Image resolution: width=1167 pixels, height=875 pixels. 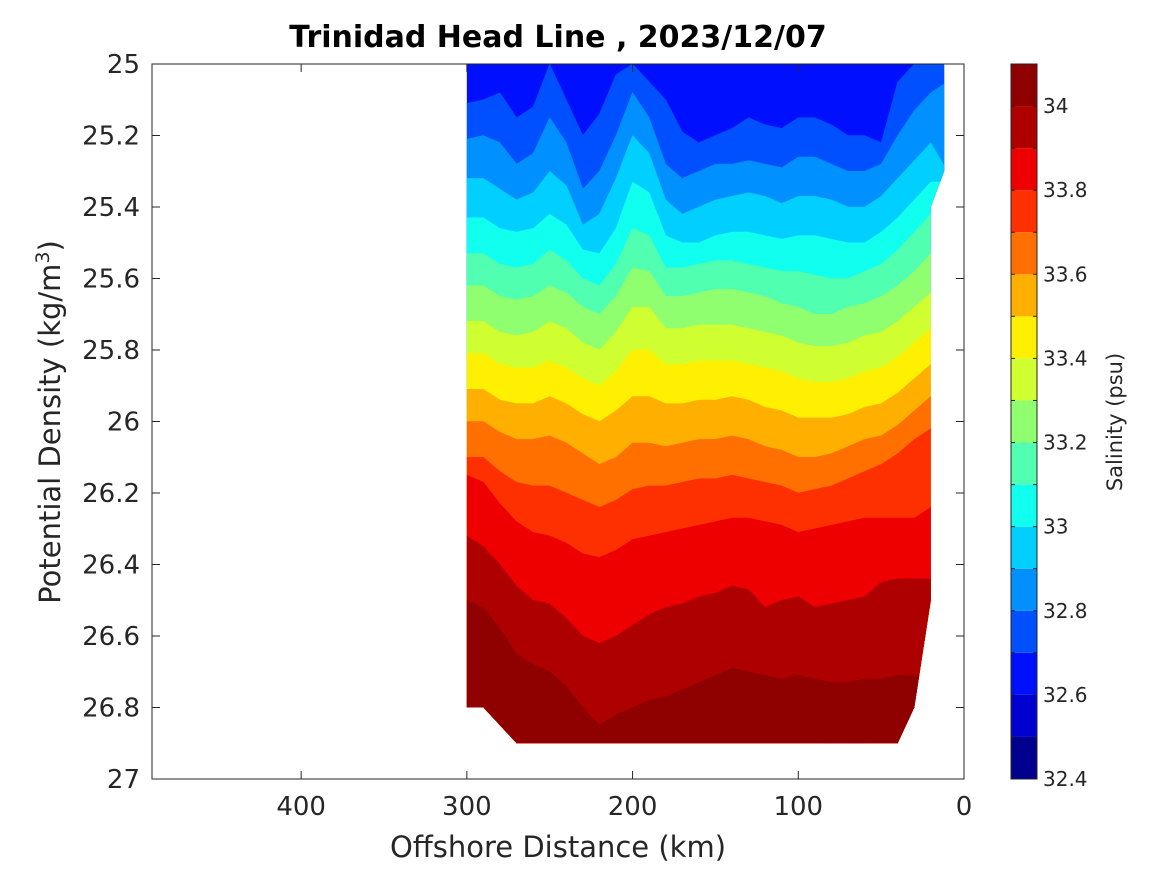 What do you see at coordinates (111, 280) in the screenshot?
I see `y-tick-label: 25.6` at bounding box center [111, 280].